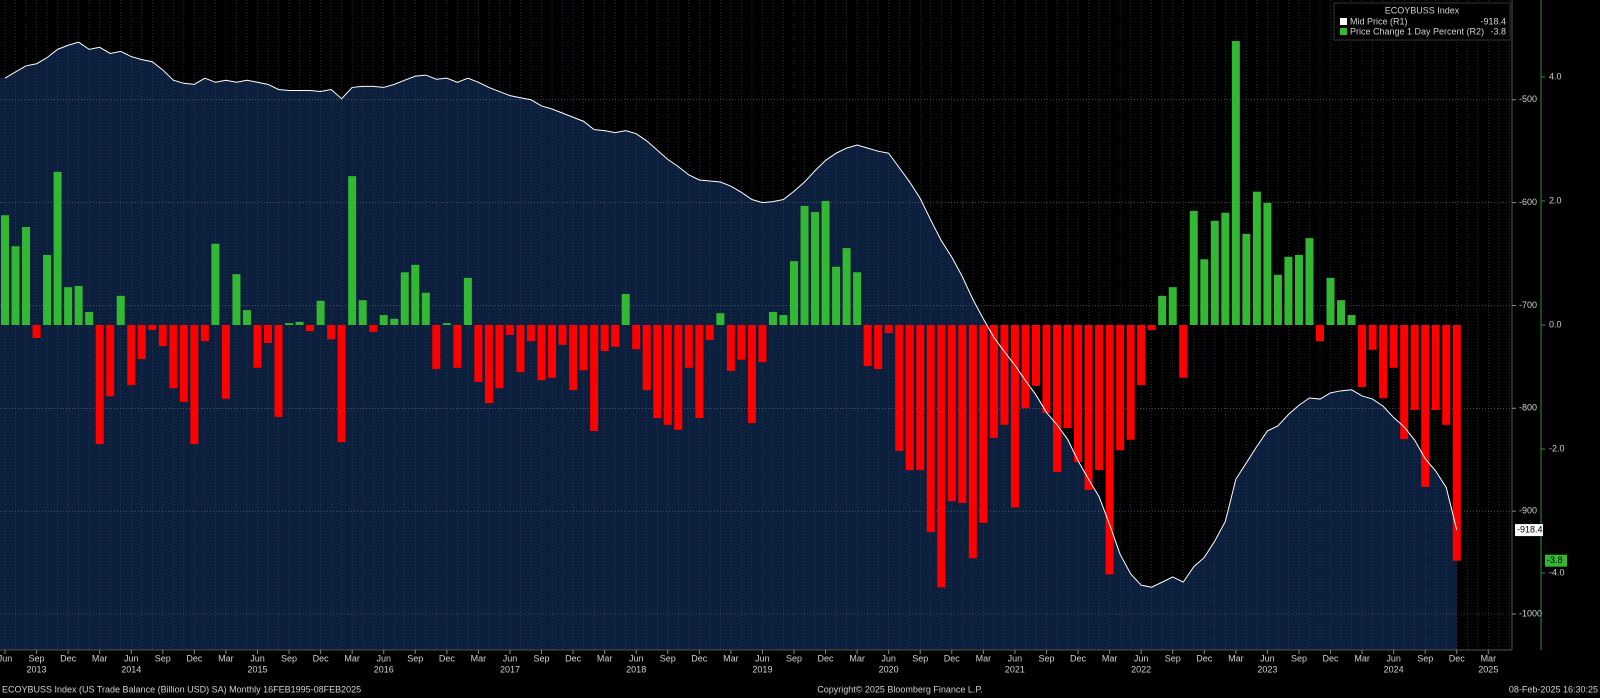 This screenshot has width=1600, height=698. I want to click on legend-value: -3.8, so click(1498, 31).